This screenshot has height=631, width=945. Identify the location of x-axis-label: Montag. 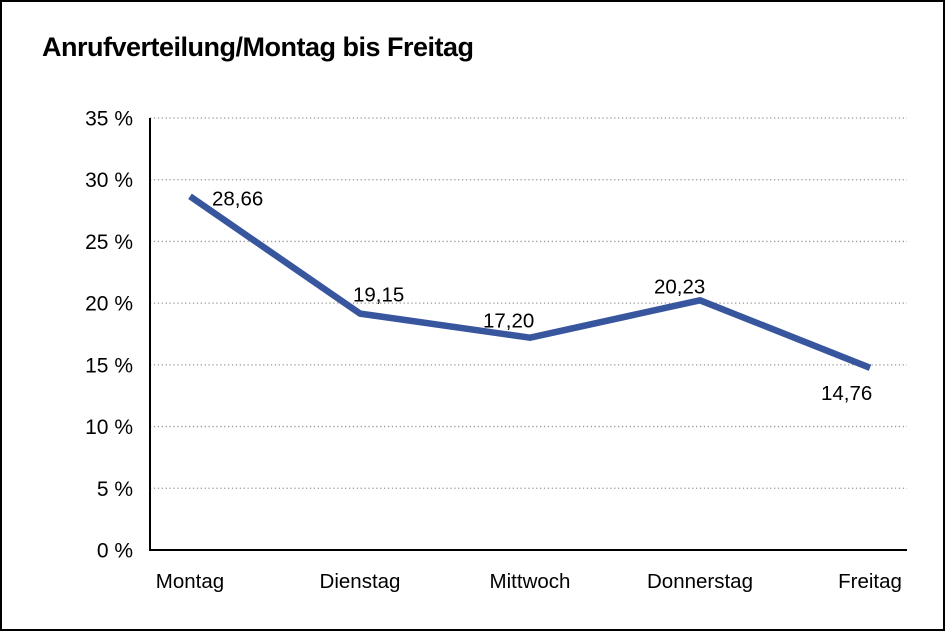
(190, 581).